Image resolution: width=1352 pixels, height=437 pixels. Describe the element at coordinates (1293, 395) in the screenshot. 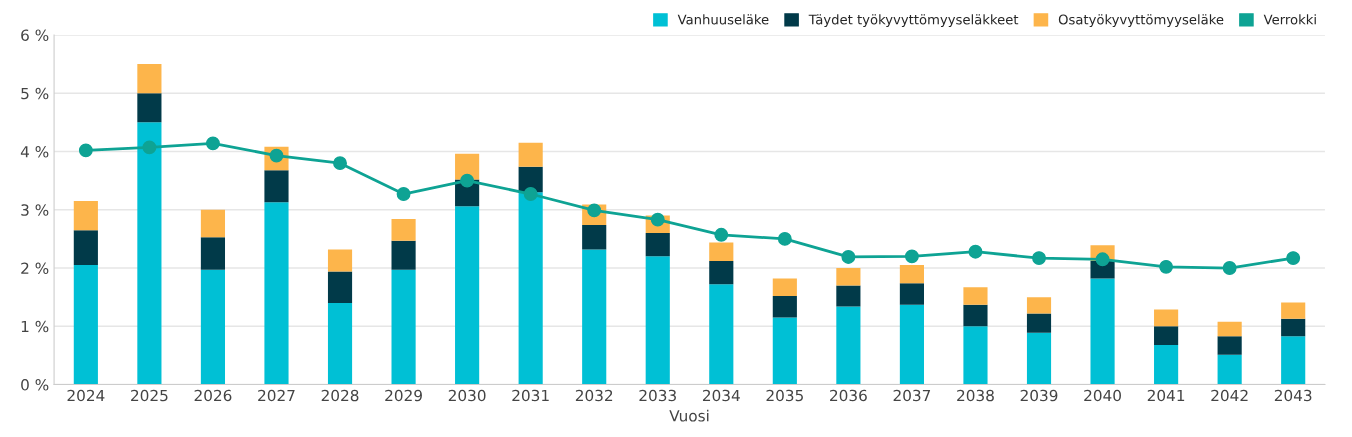

I see `x-tick-label: 2043` at that location.